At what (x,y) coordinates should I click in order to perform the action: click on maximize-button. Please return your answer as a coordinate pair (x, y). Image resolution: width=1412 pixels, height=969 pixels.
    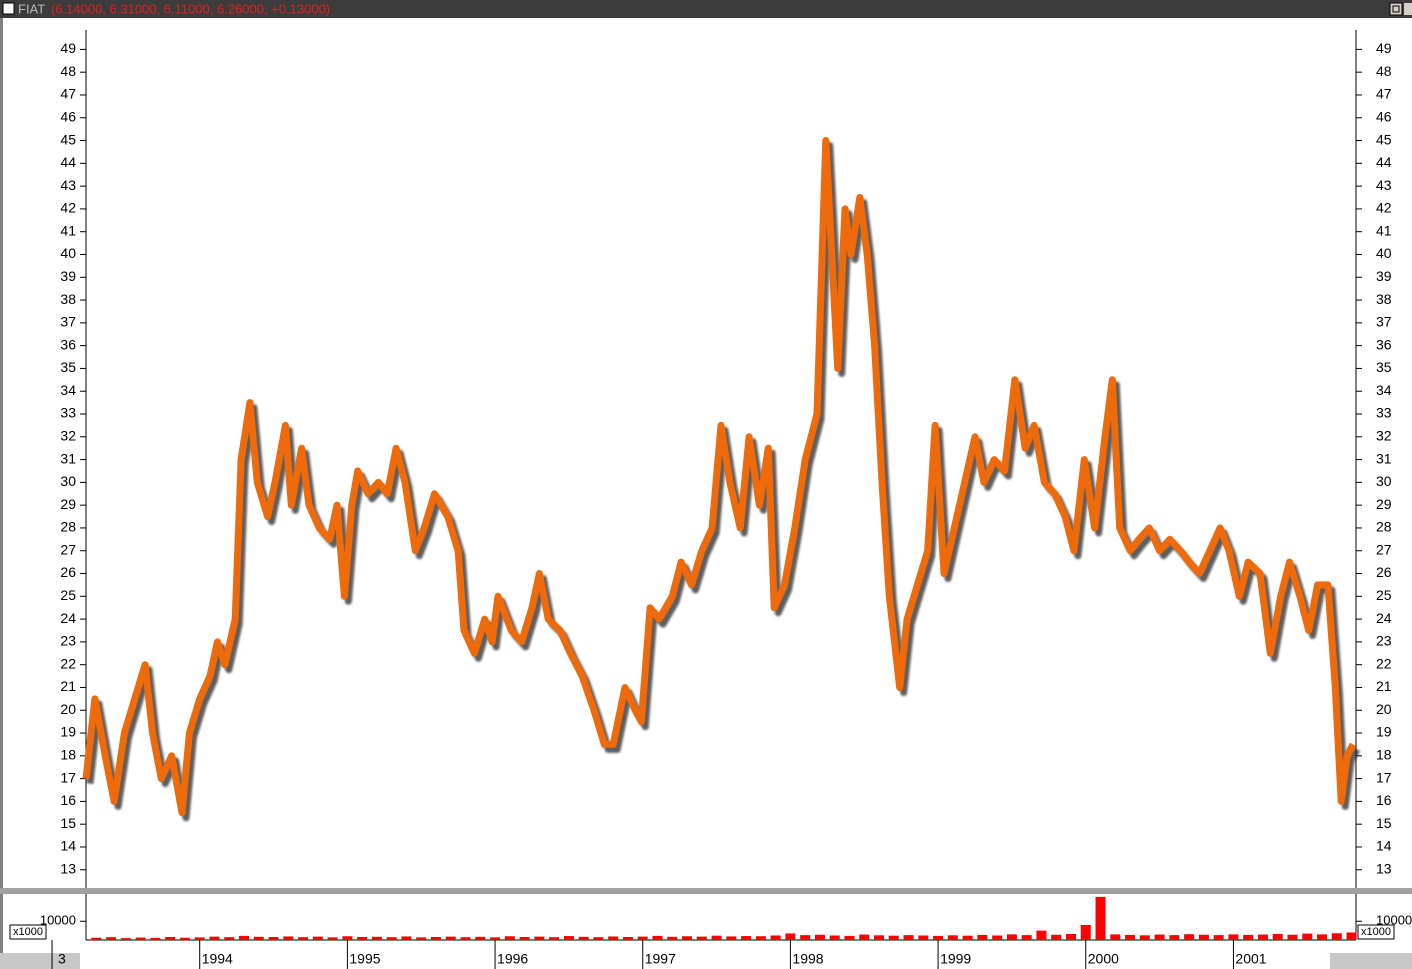
    Looking at the image, I should click on (1396, 9).